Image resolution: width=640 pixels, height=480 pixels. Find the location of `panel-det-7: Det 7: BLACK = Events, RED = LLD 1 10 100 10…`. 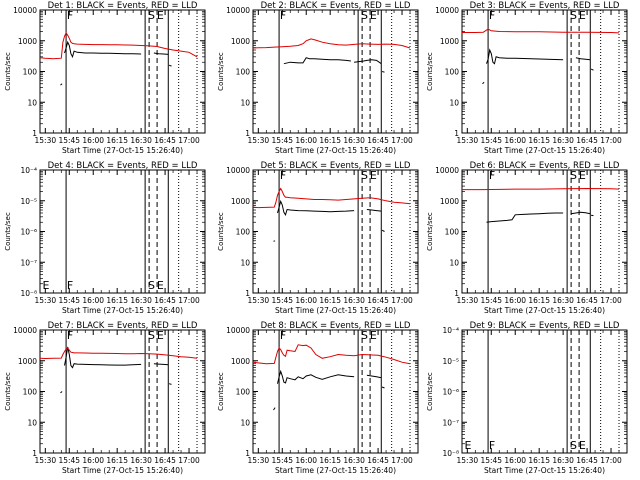

panel-det-7: Det 7: BLACK = Events, RED = LLD 1 10 100 10… is located at coordinates (105, 398).